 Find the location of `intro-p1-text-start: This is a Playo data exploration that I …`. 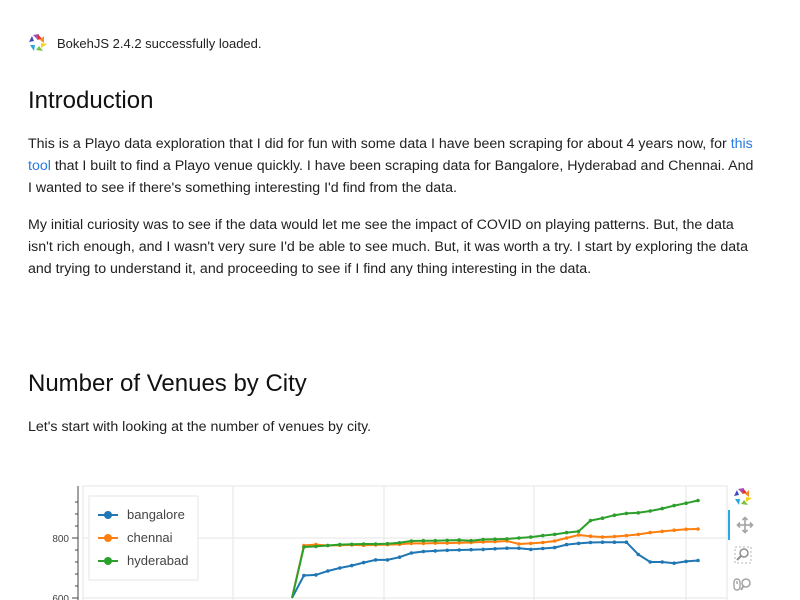

intro-p1-text-start: This is a Playo data exploration that I … is located at coordinates (379, 144).